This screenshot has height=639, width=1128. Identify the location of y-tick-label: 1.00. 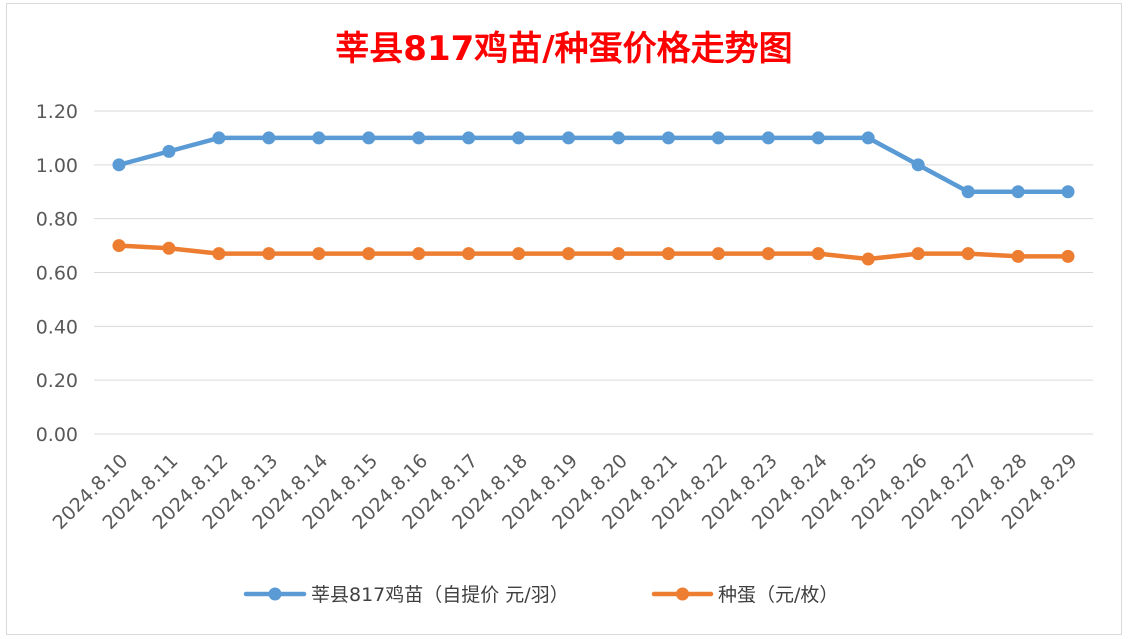
(57, 166).